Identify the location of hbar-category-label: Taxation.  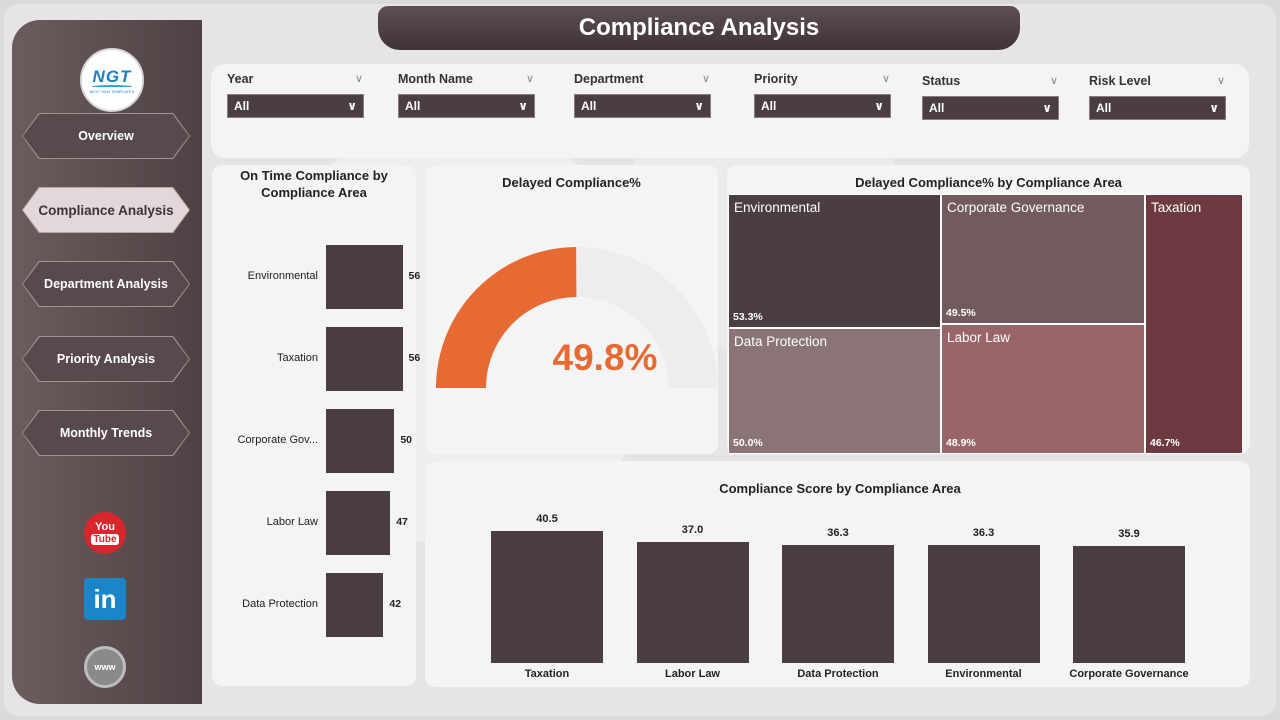
(297, 358).